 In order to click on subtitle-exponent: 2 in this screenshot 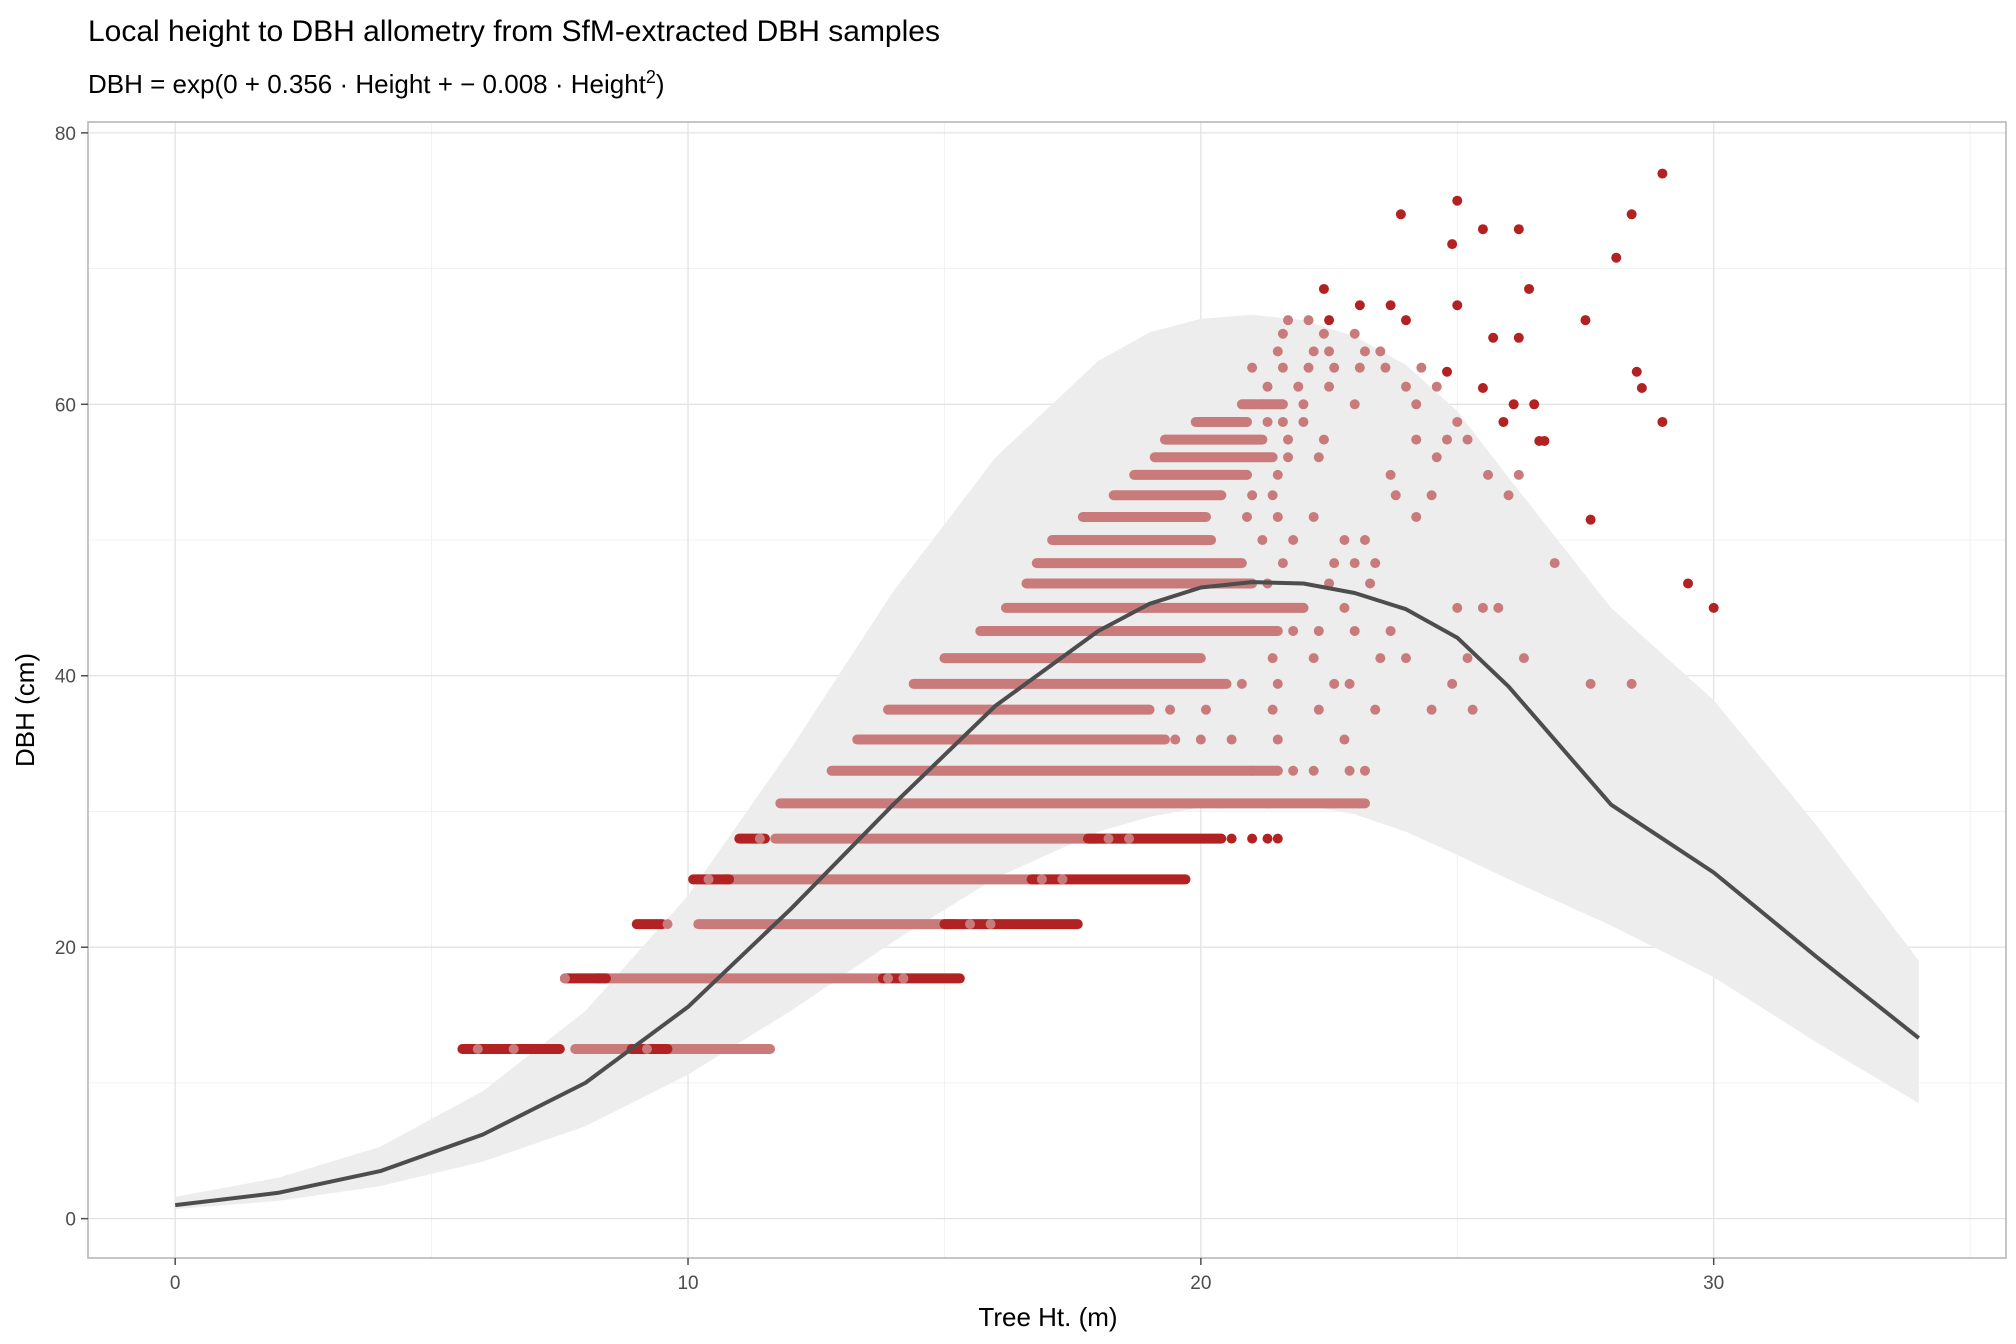, I will do `click(651, 77)`.